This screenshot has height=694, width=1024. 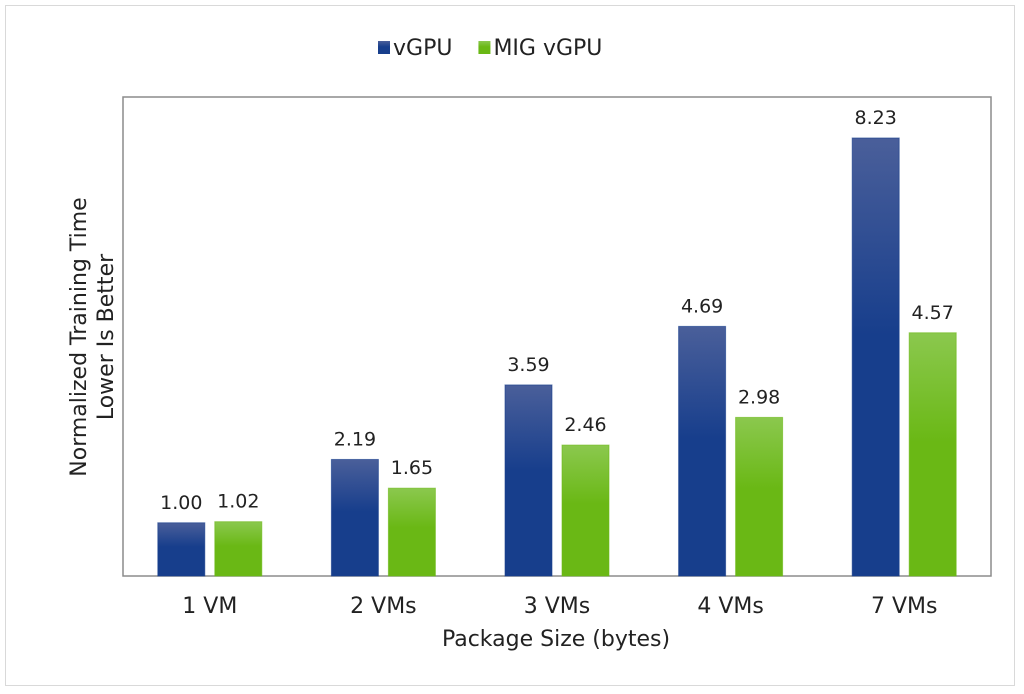 What do you see at coordinates (585, 425) in the screenshot?
I see `data-label: 2.46` at bounding box center [585, 425].